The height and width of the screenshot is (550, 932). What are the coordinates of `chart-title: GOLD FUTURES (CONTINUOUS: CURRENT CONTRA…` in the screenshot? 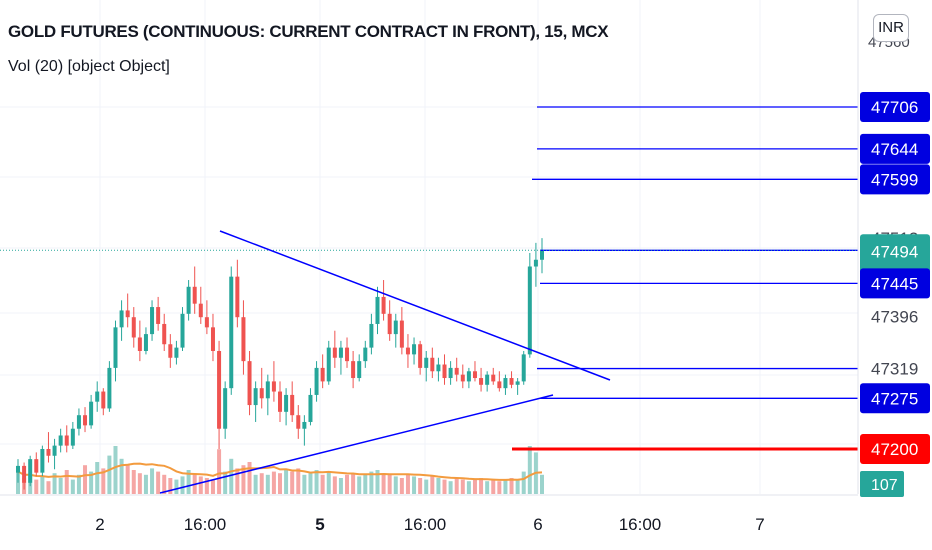 It's located at (308, 31).